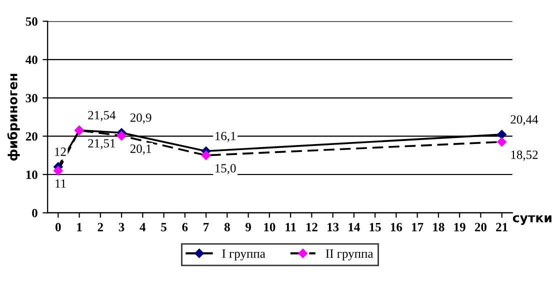 The height and width of the screenshot is (304, 560). What do you see at coordinates (225, 169) in the screenshot?
I see `data-label: 15,0` at bounding box center [225, 169].